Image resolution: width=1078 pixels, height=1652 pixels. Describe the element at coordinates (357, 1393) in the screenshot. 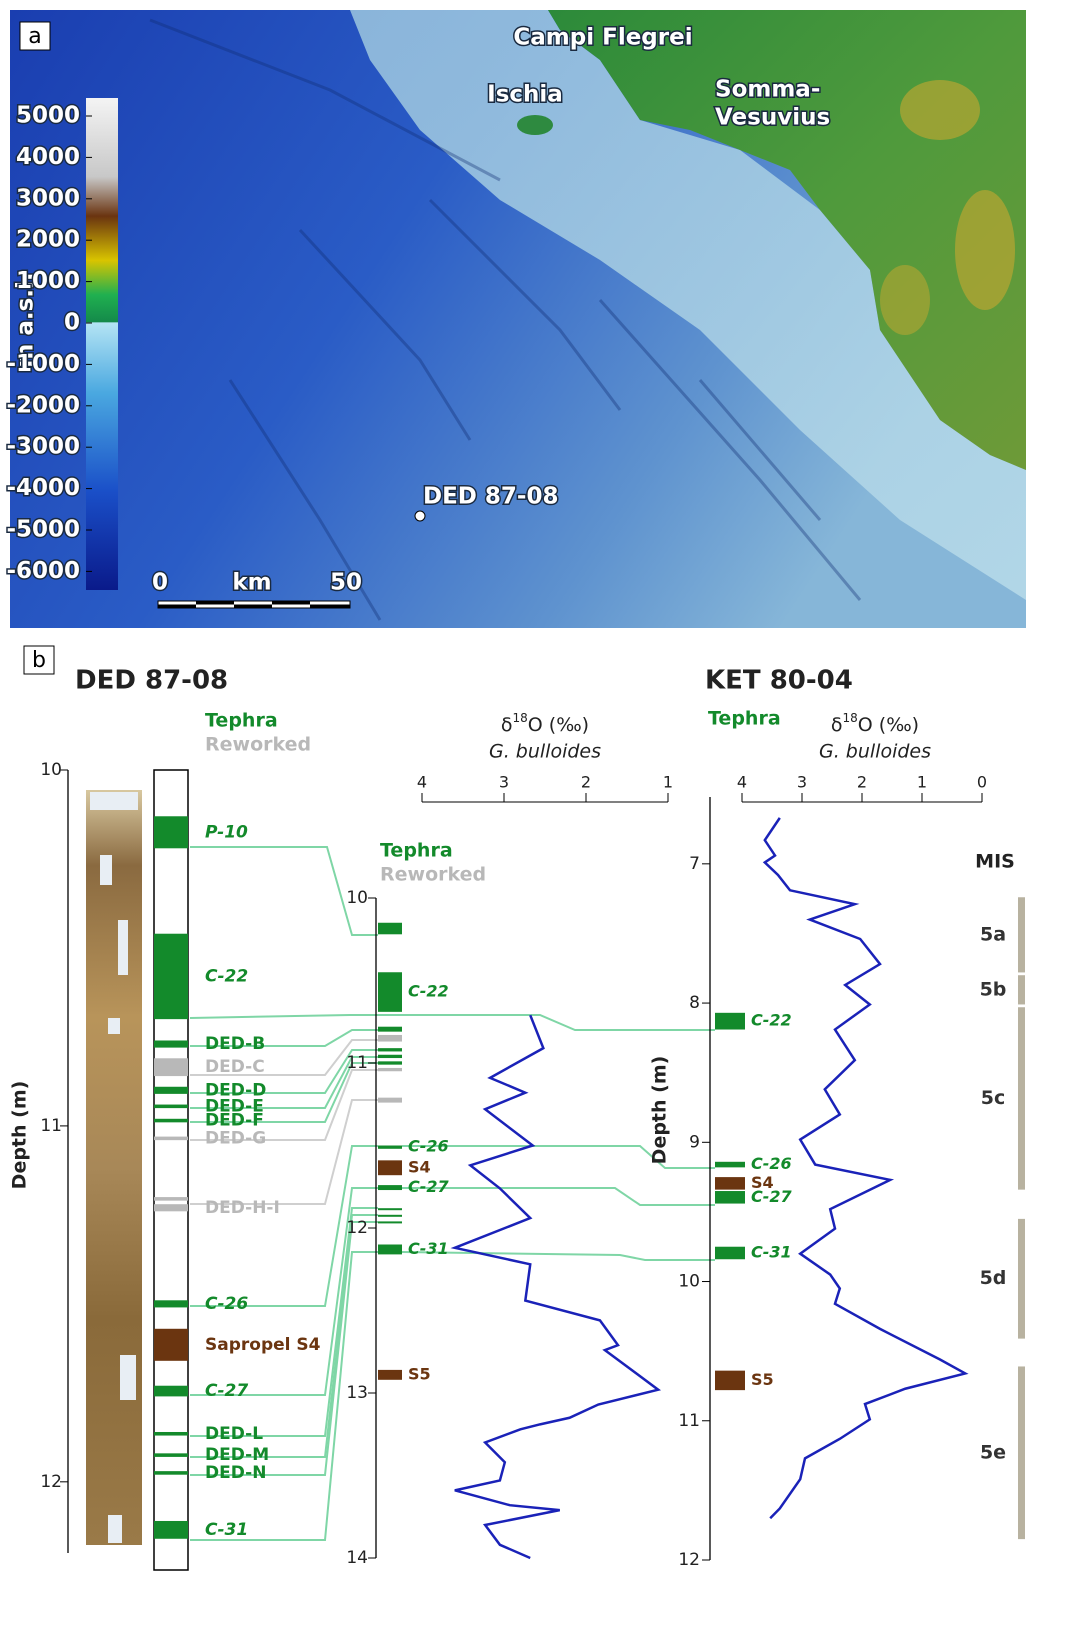

I see `depth-tick-label: 13` at that location.